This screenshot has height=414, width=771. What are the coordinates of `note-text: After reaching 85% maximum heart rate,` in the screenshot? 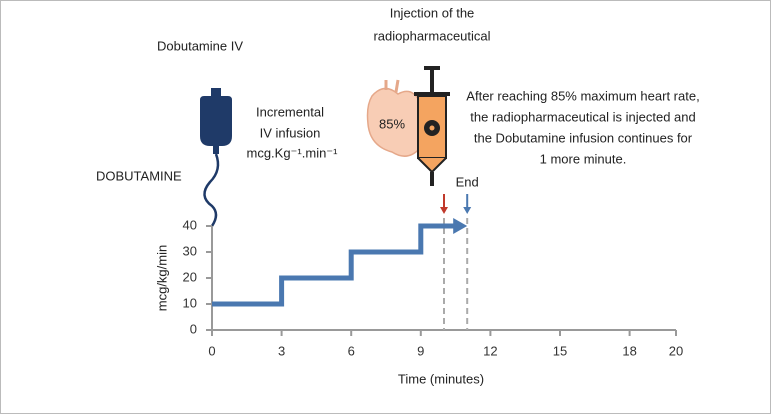 It's located at (582, 95).